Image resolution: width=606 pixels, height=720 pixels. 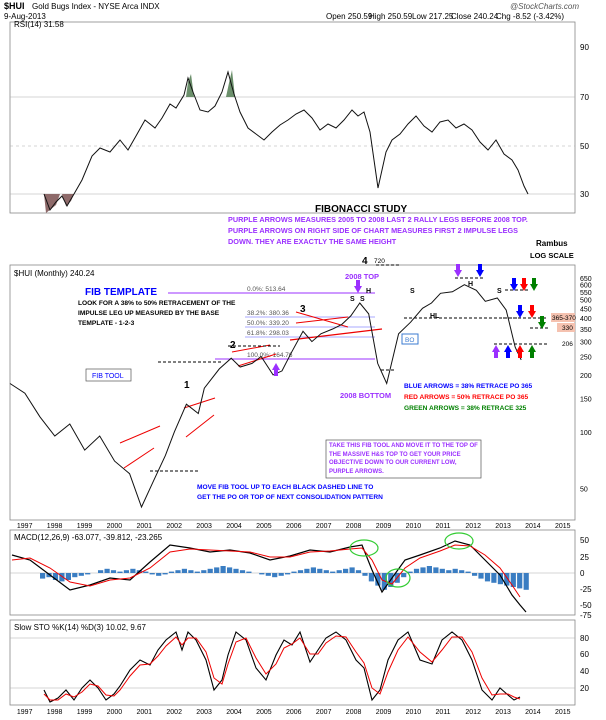 I want to click on head-h2: H, so click(x=470, y=284).